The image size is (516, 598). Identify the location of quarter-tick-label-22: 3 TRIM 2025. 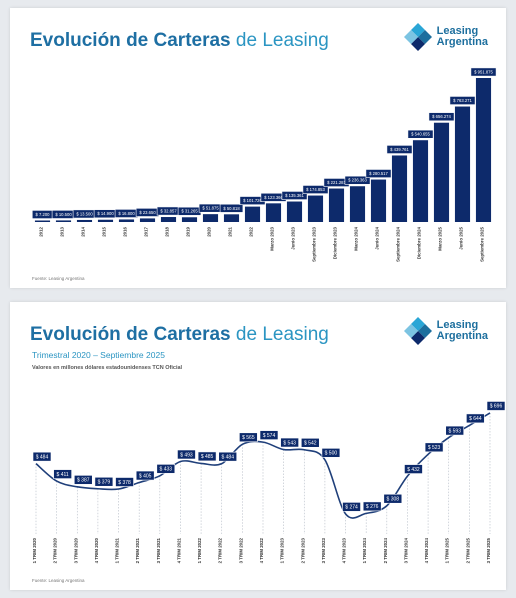
(488, 550).